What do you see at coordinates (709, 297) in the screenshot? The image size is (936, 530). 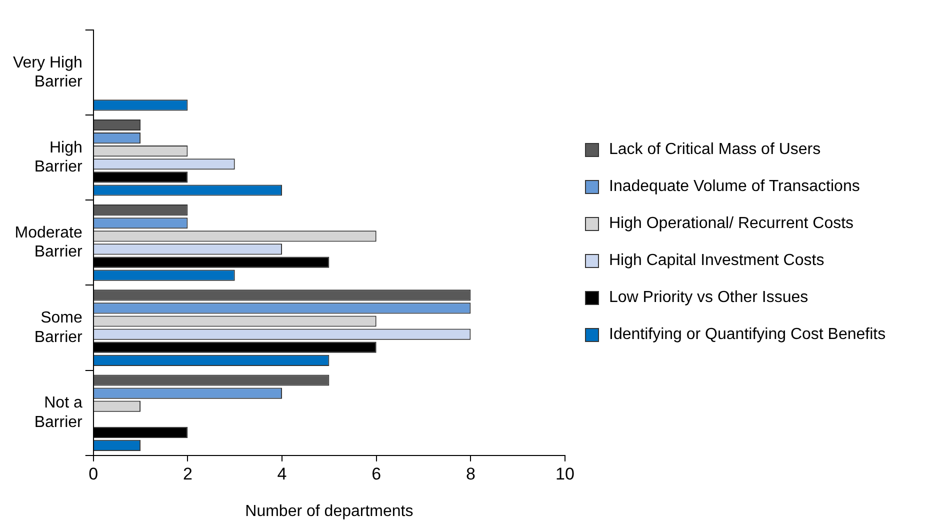 I see `legend-label: Low Priority vs Other Issues` at bounding box center [709, 297].